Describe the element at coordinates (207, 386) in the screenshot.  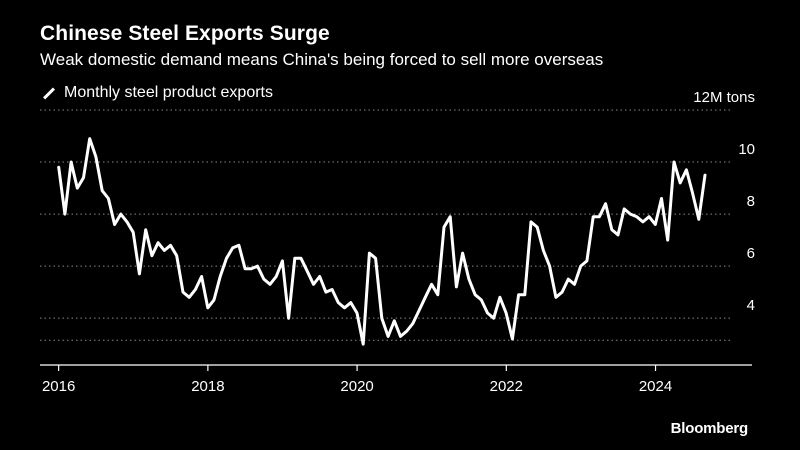
I see `x-tick-label: 2018` at that location.